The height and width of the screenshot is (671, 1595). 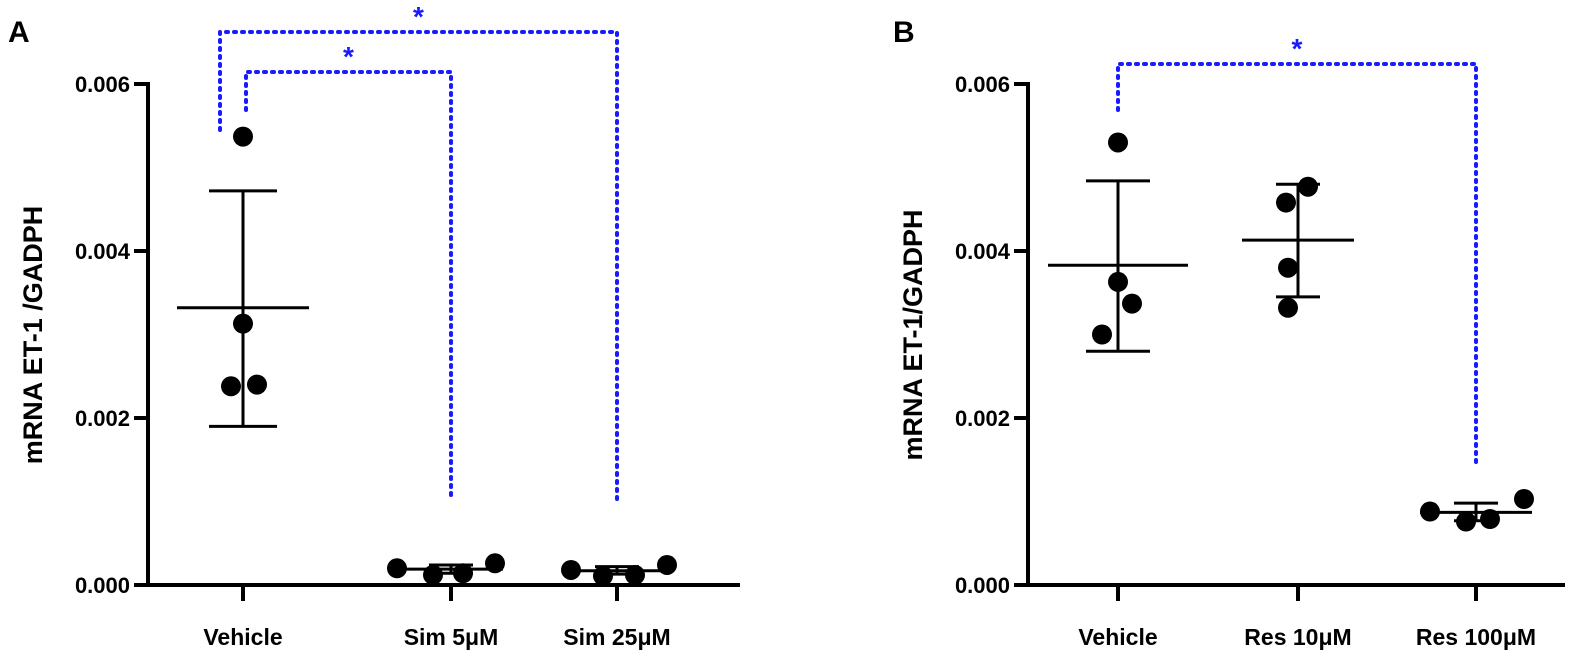 I want to click on panel-b-y-tick-label: 0.002, so click(x=982, y=418).